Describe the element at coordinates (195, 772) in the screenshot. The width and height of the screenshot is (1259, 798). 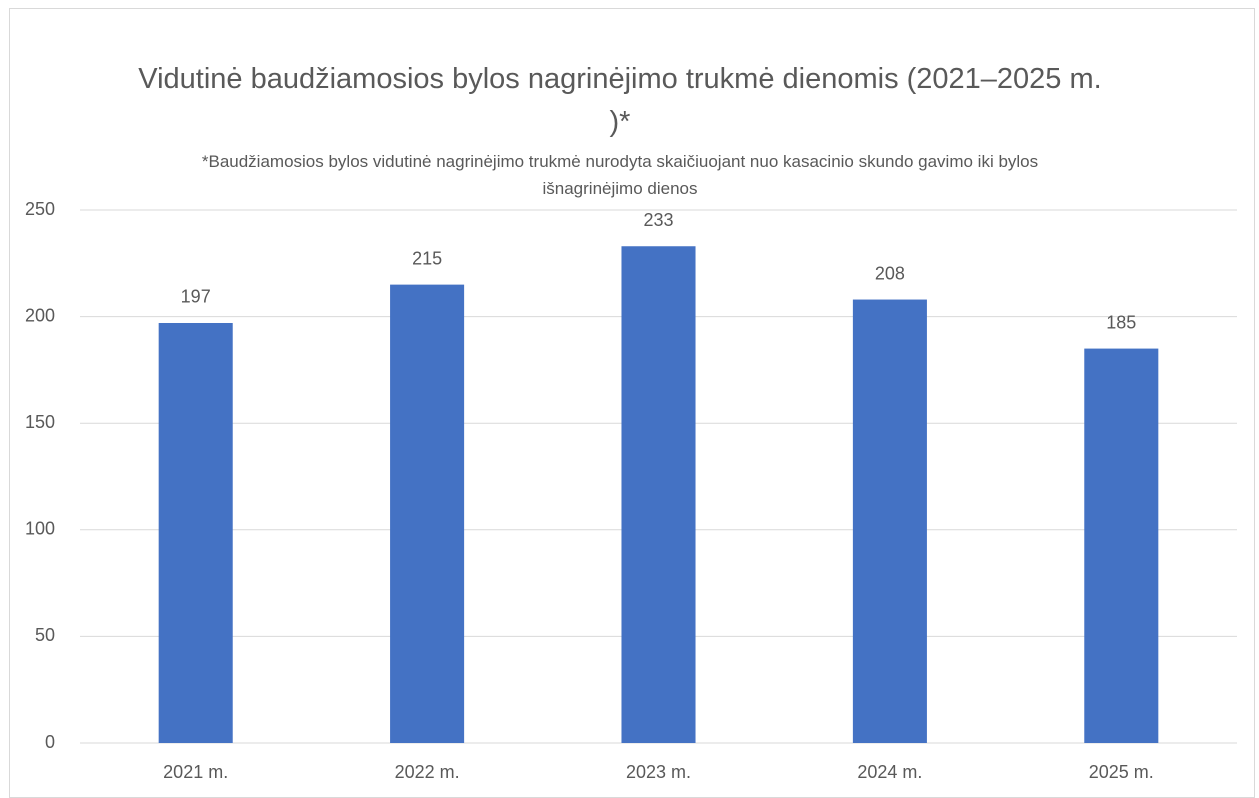
I see `x-tick-label: 2021 m.` at that location.